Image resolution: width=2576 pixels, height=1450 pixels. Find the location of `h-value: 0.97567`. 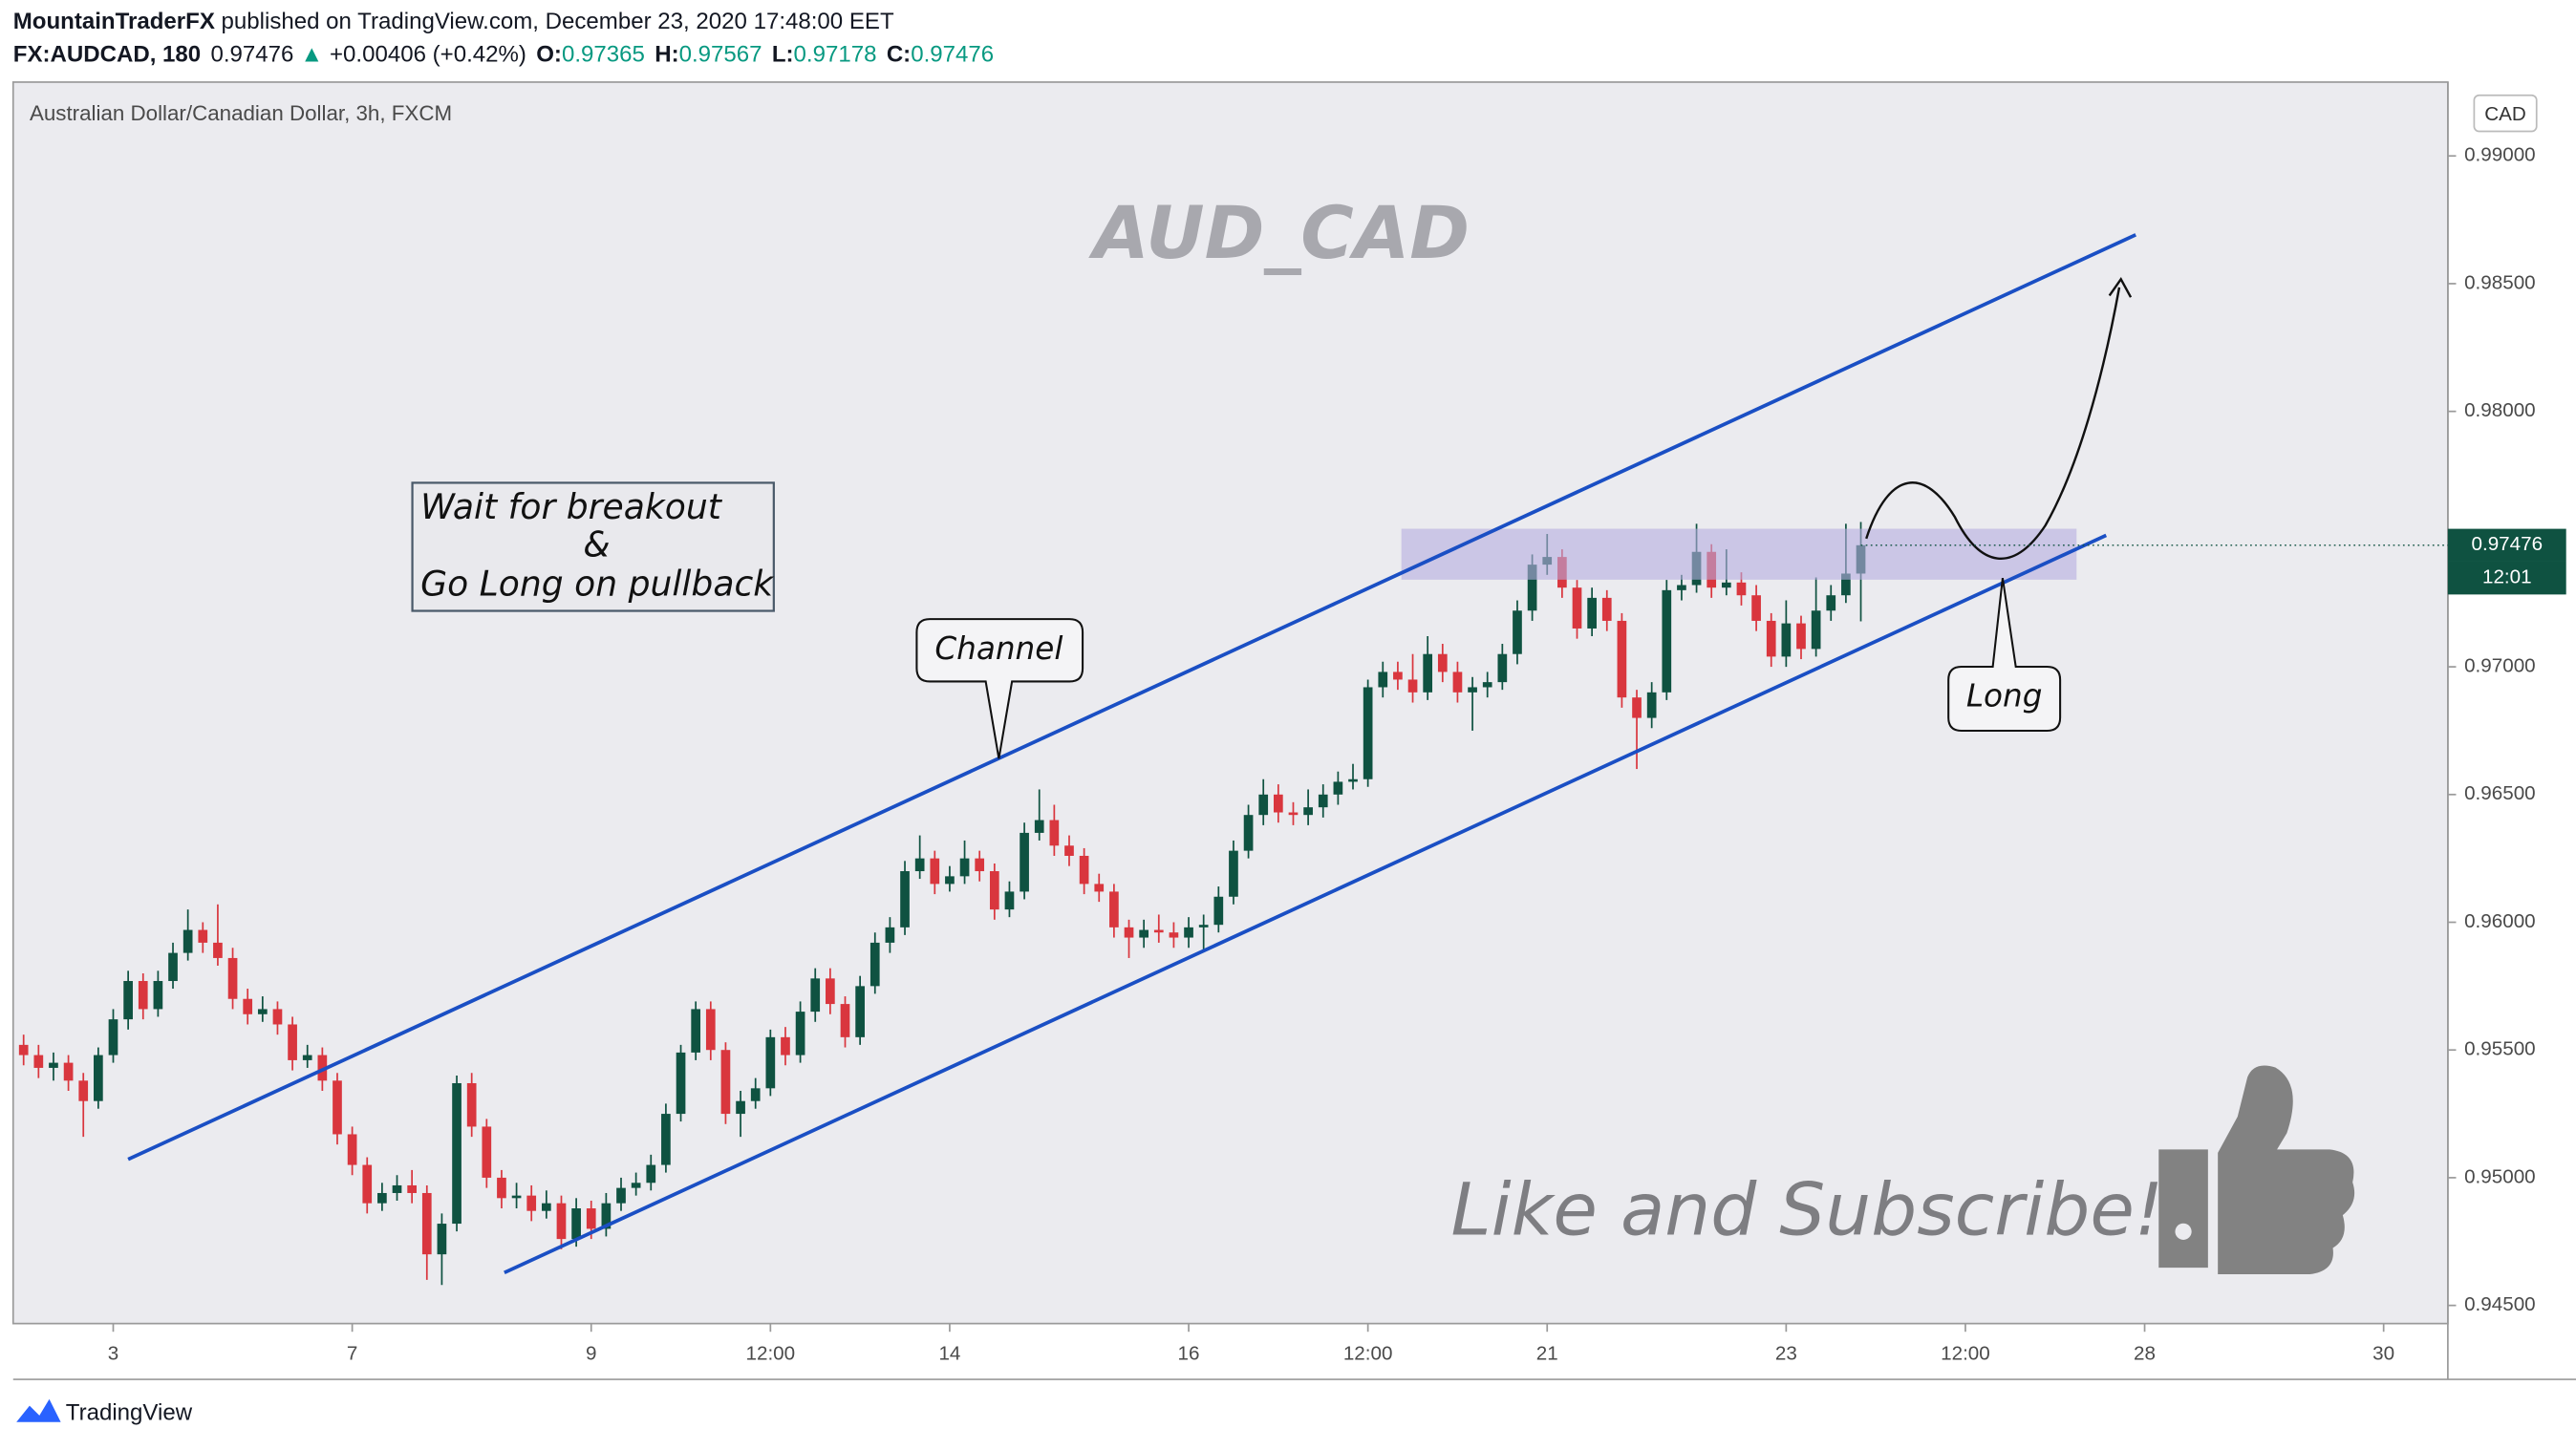

h-value: 0.97567 is located at coordinates (720, 55).